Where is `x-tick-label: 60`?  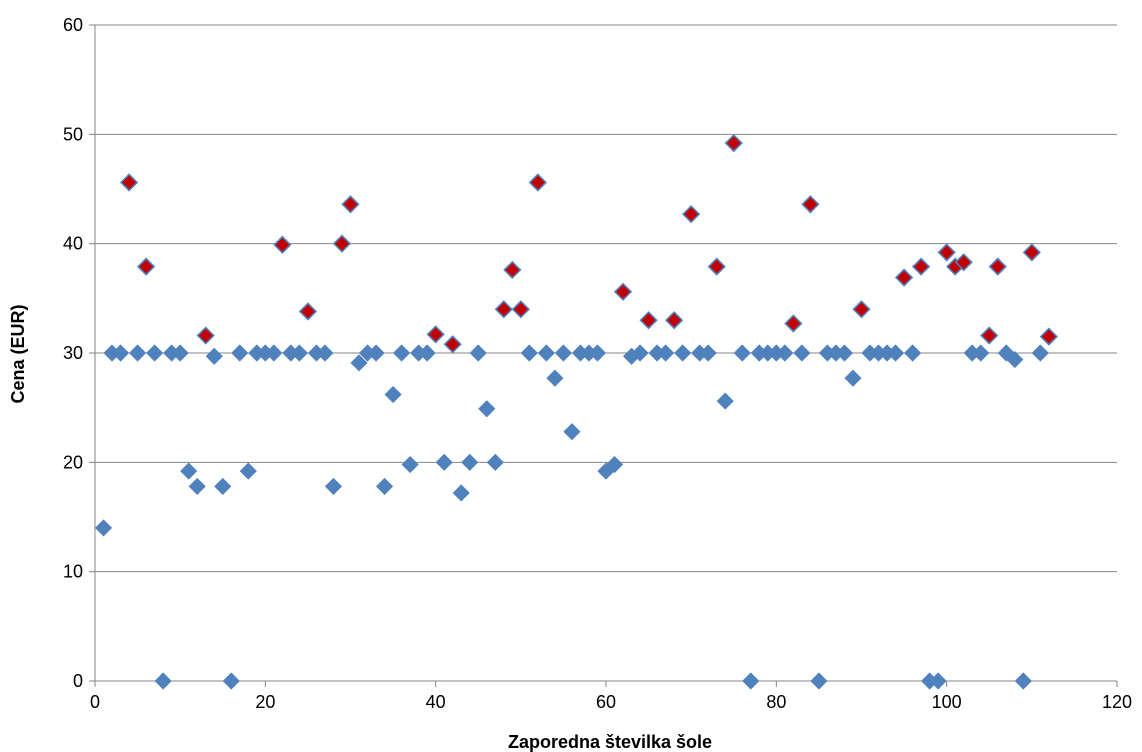 x-tick-label: 60 is located at coordinates (606, 702).